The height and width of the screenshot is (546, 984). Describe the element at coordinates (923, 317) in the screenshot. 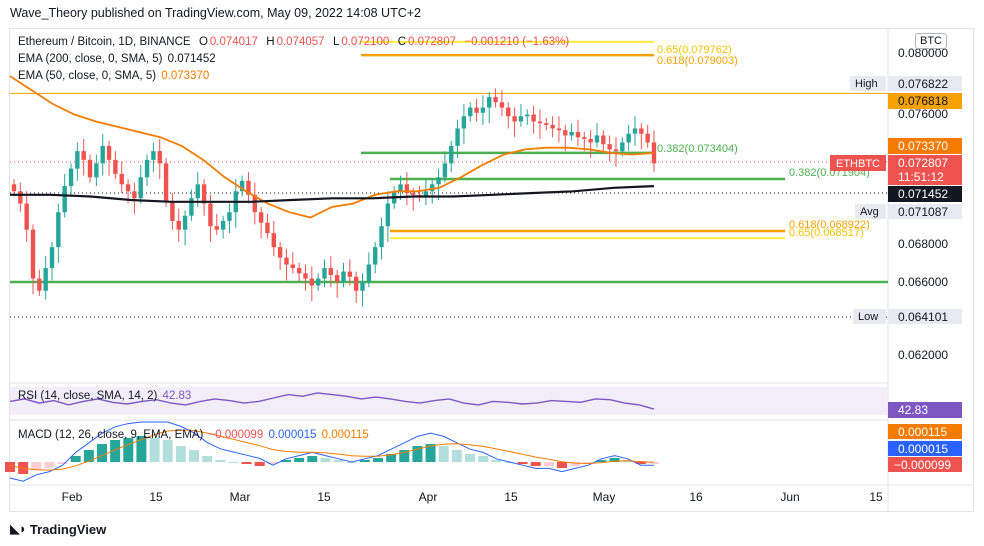

I see `low-value: 0.064101` at that location.